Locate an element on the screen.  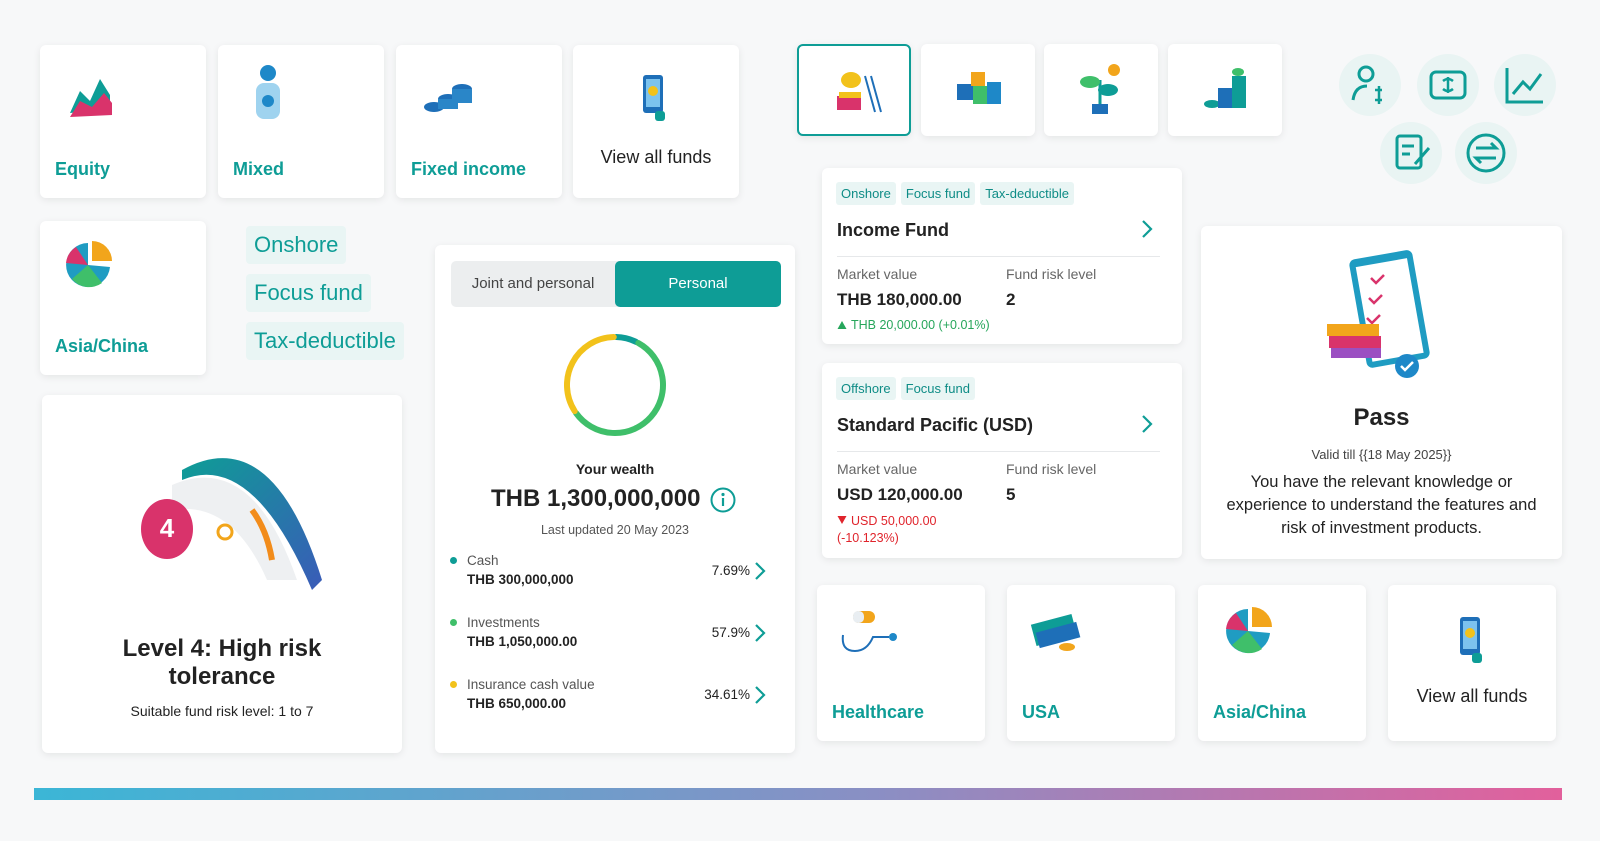
risk-badge is located at coordinates (167, 529).